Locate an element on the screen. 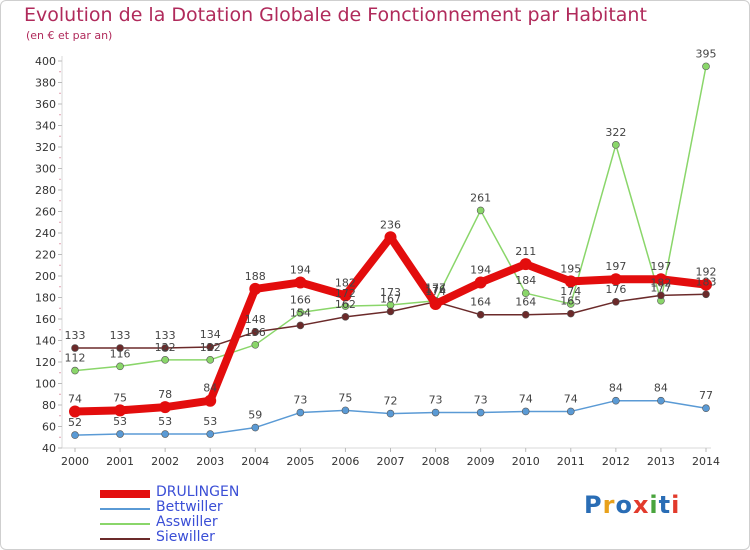  y-tick-label: 260 is located at coordinates (45, 212).